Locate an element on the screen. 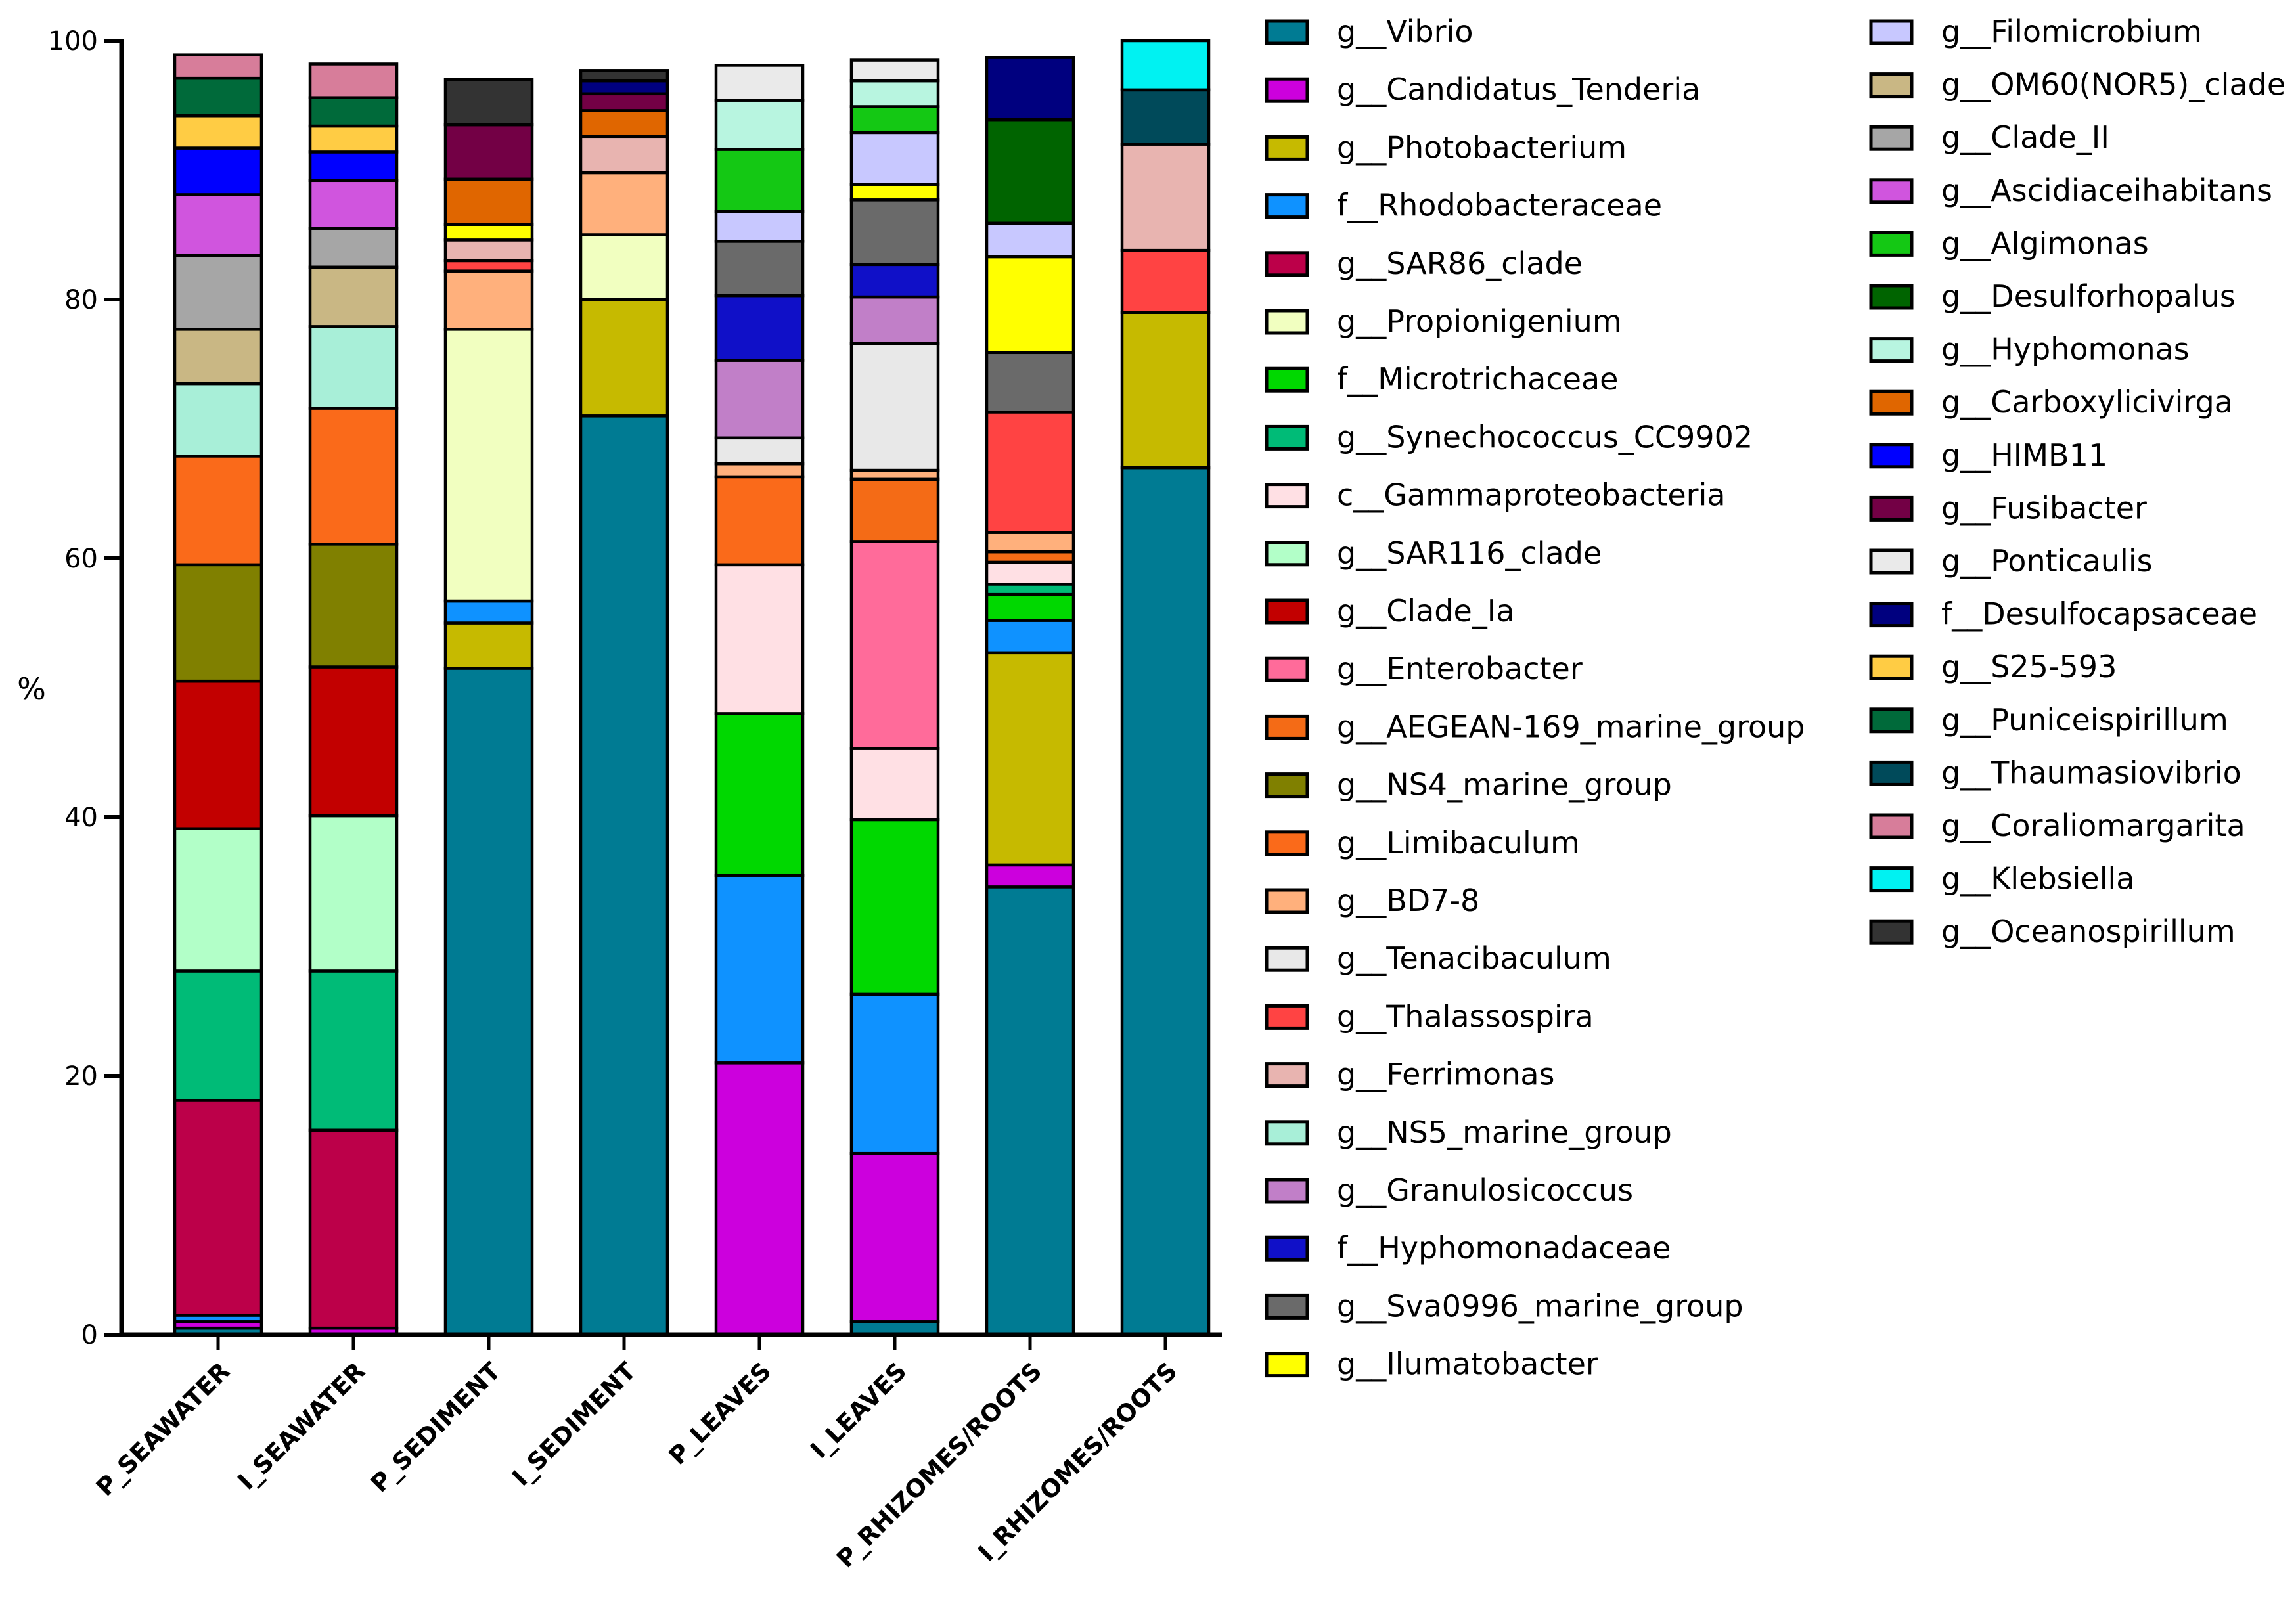 This screenshot has width=2296, height=1598. segment-i-leaves-g-enterobacter is located at coordinates (894, 645).